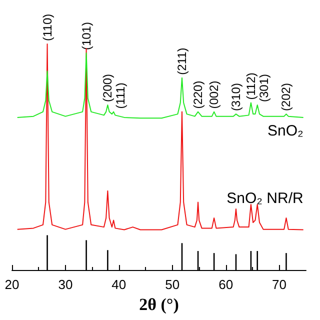  Describe the element at coordinates (119, 284) in the screenshot. I see `x-tick-label: 40` at that location.